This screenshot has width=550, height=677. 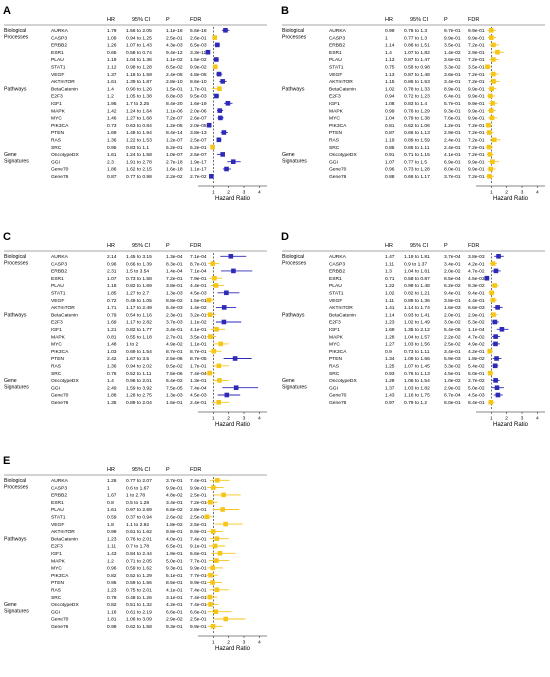 I want to click on row-label: PLAU, so click(x=335, y=60).